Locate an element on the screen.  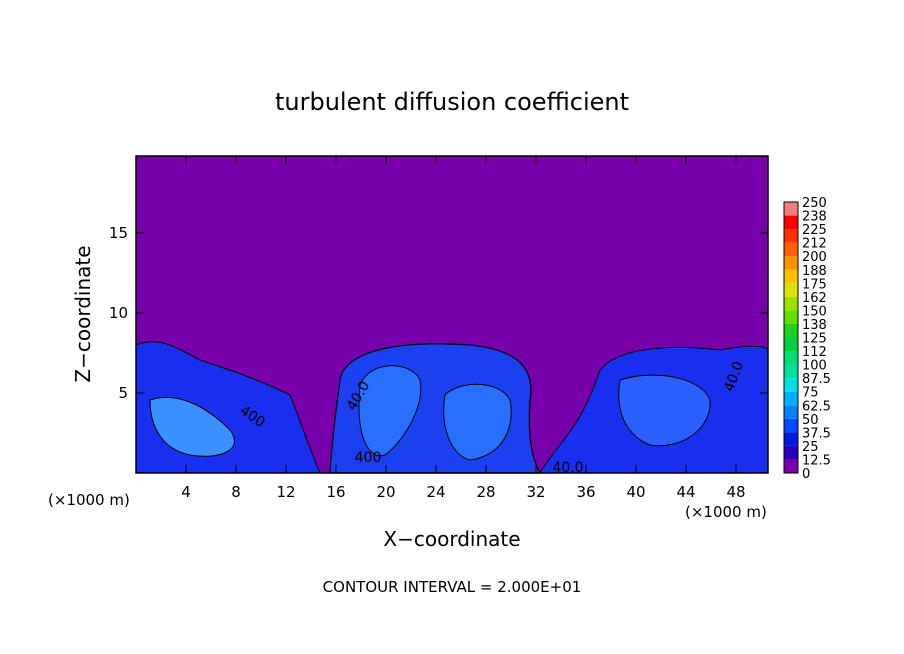
colorbar-label: 225 is located at coordinates (814, 230).